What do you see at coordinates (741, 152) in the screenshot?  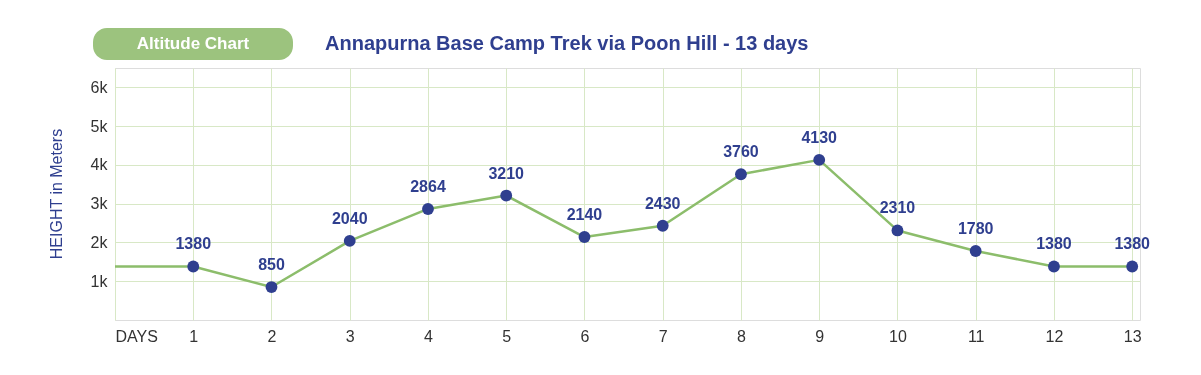 I see `data-label: 3760` at bounding box center [741, 152].